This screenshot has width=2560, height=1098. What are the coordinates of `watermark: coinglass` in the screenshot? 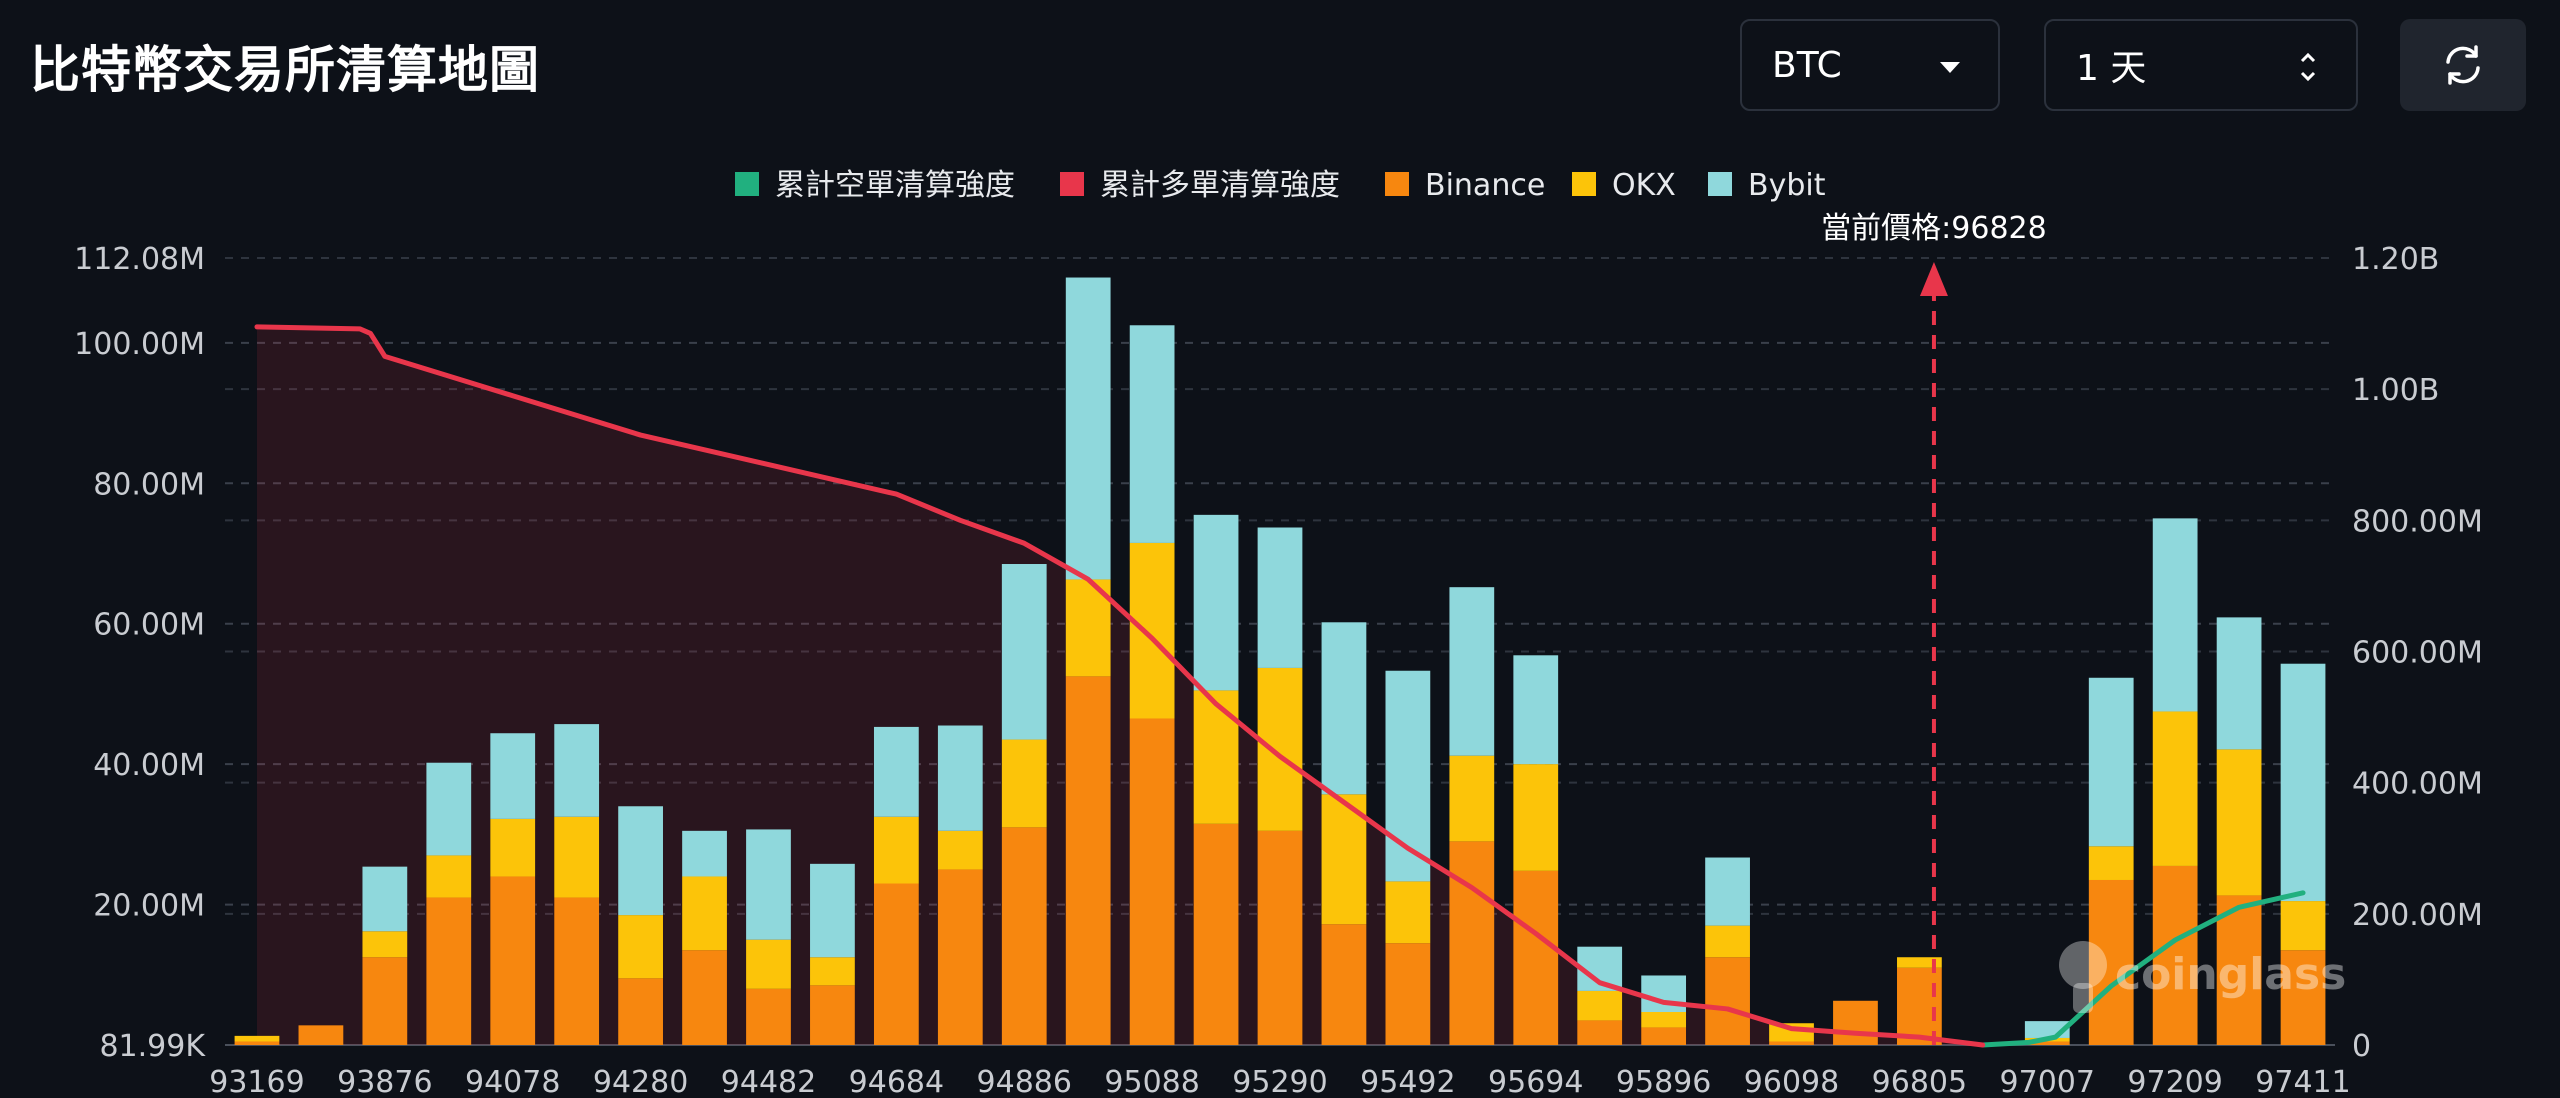 It's located at (2202, 977).